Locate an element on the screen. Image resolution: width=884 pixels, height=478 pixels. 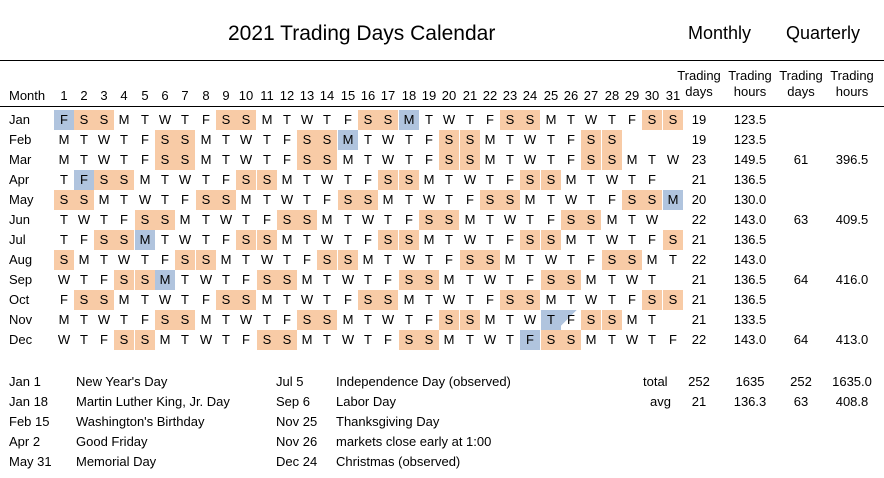
monthly-trading-days: 20 is located at coordinates (699, 199).